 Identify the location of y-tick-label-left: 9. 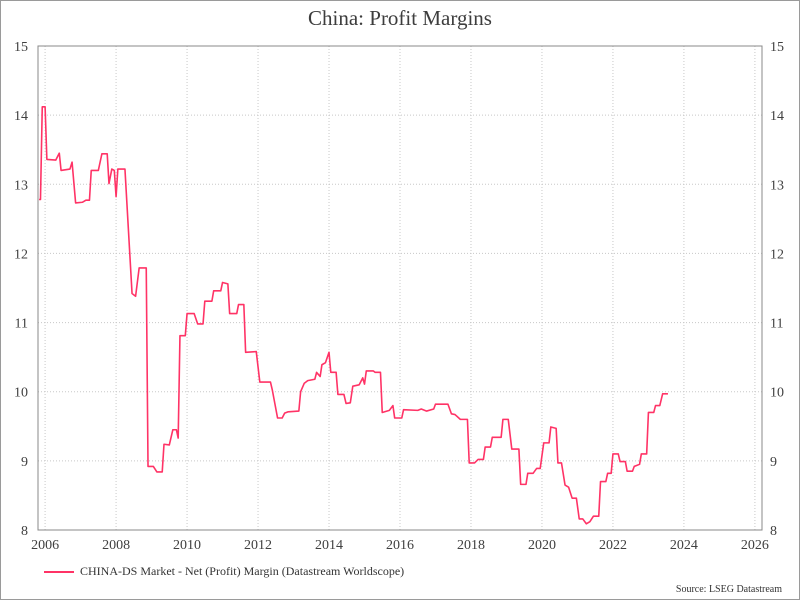
(24, 462).